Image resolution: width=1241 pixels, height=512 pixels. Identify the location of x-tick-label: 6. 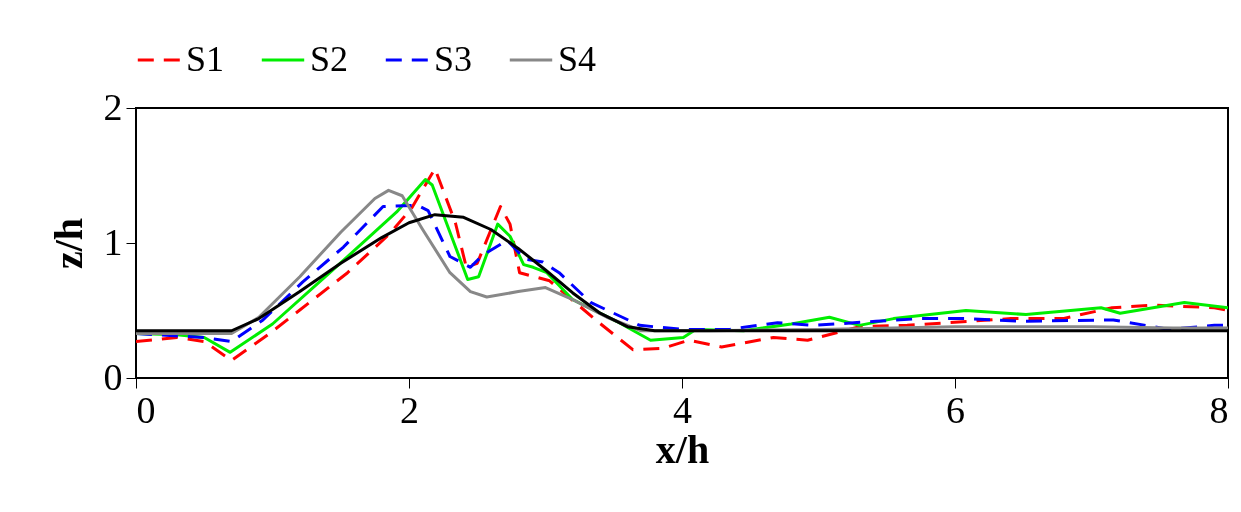
(955, 409).